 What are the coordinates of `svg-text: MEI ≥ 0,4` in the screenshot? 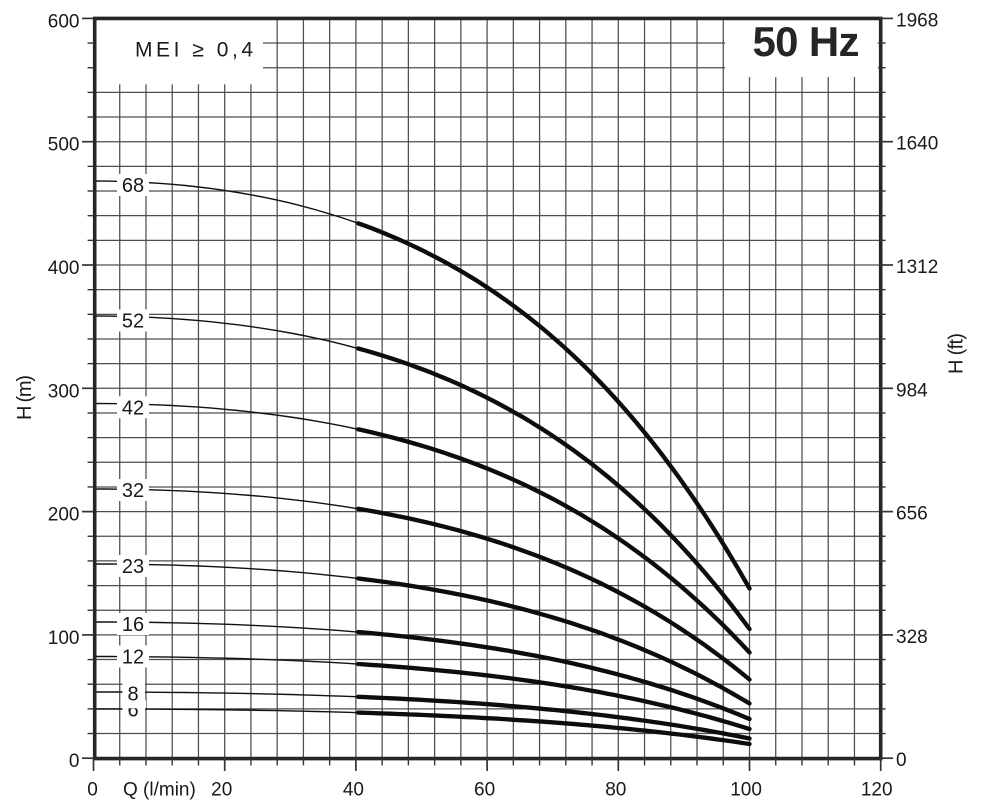 It's located at (194, 50).